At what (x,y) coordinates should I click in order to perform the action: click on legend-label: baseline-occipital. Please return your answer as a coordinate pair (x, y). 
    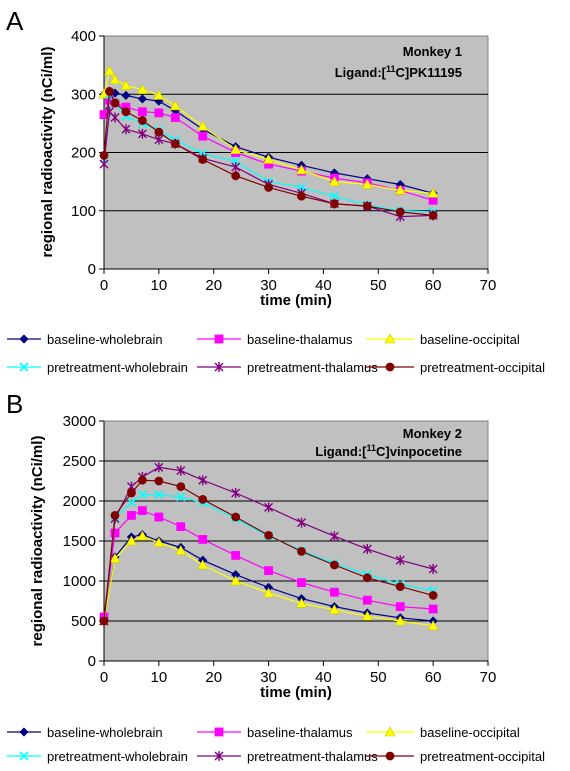
    Looking at the image, I should click on (470, 732).